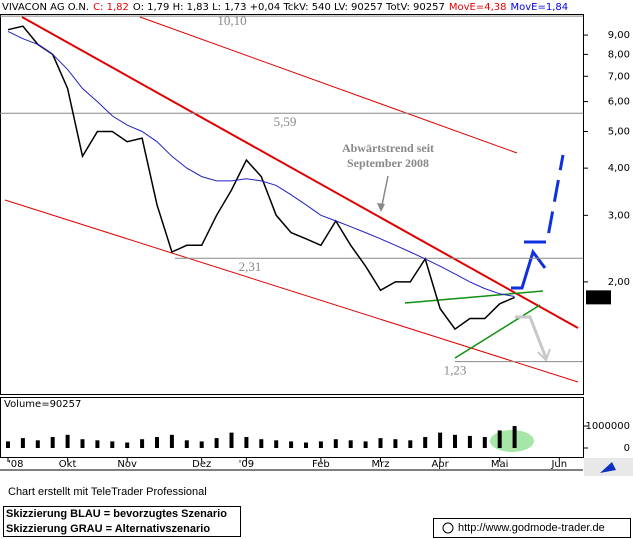 The height and width of the screenshot is (539, 633). Describe the element at coordinates (619, 215) in the screenshot. I see `y-tick-label: 3,00` at that location.